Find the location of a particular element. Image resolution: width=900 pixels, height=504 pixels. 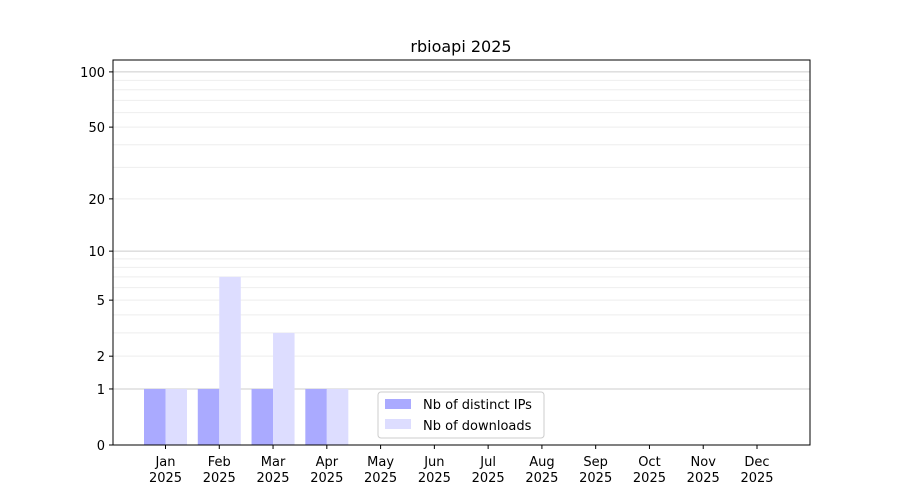

x-tick-label: Nov 2025 is located at coordinates (703, 470).